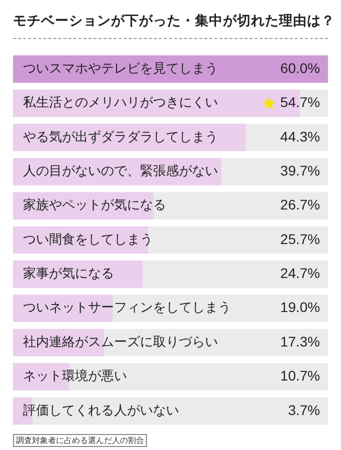 This screenshot has height=450, width=341. Describe the element at coordinates (300, 273) in the screenshot. I see `data-label: 24.7%` at that location.